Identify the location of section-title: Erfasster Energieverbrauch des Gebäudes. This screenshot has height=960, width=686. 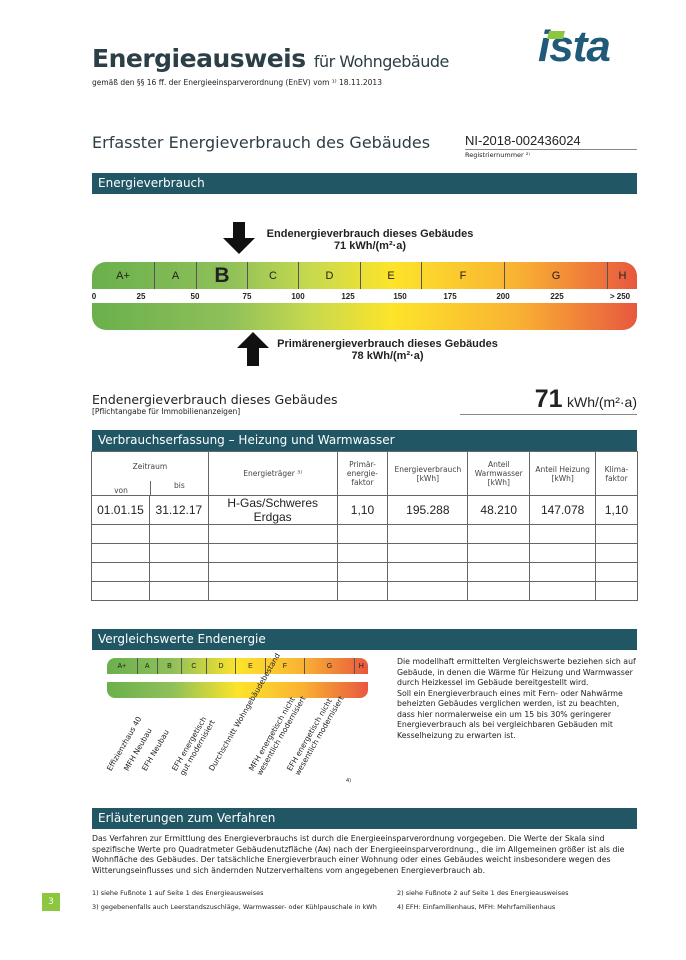
(261, 142).